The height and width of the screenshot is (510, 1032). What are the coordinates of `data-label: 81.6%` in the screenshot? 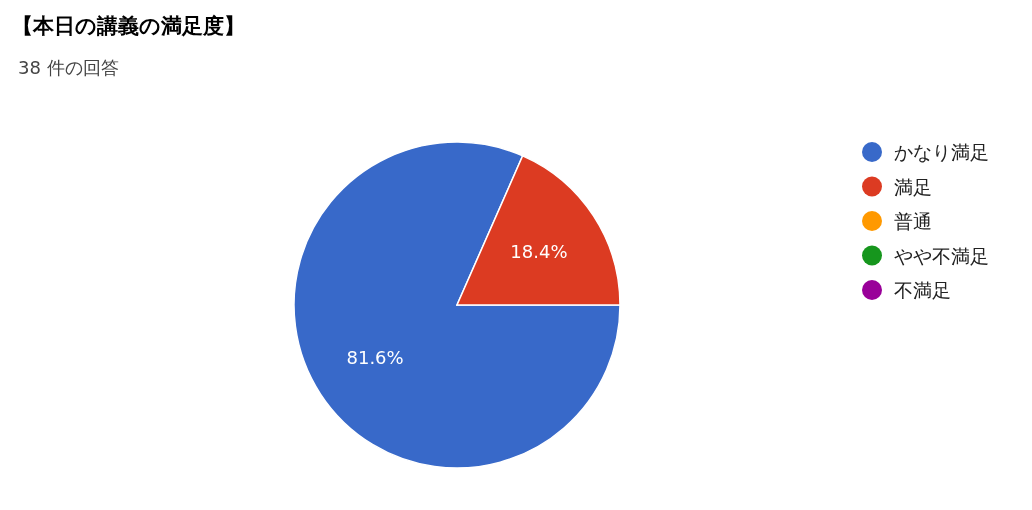 It's located at (375, 358).